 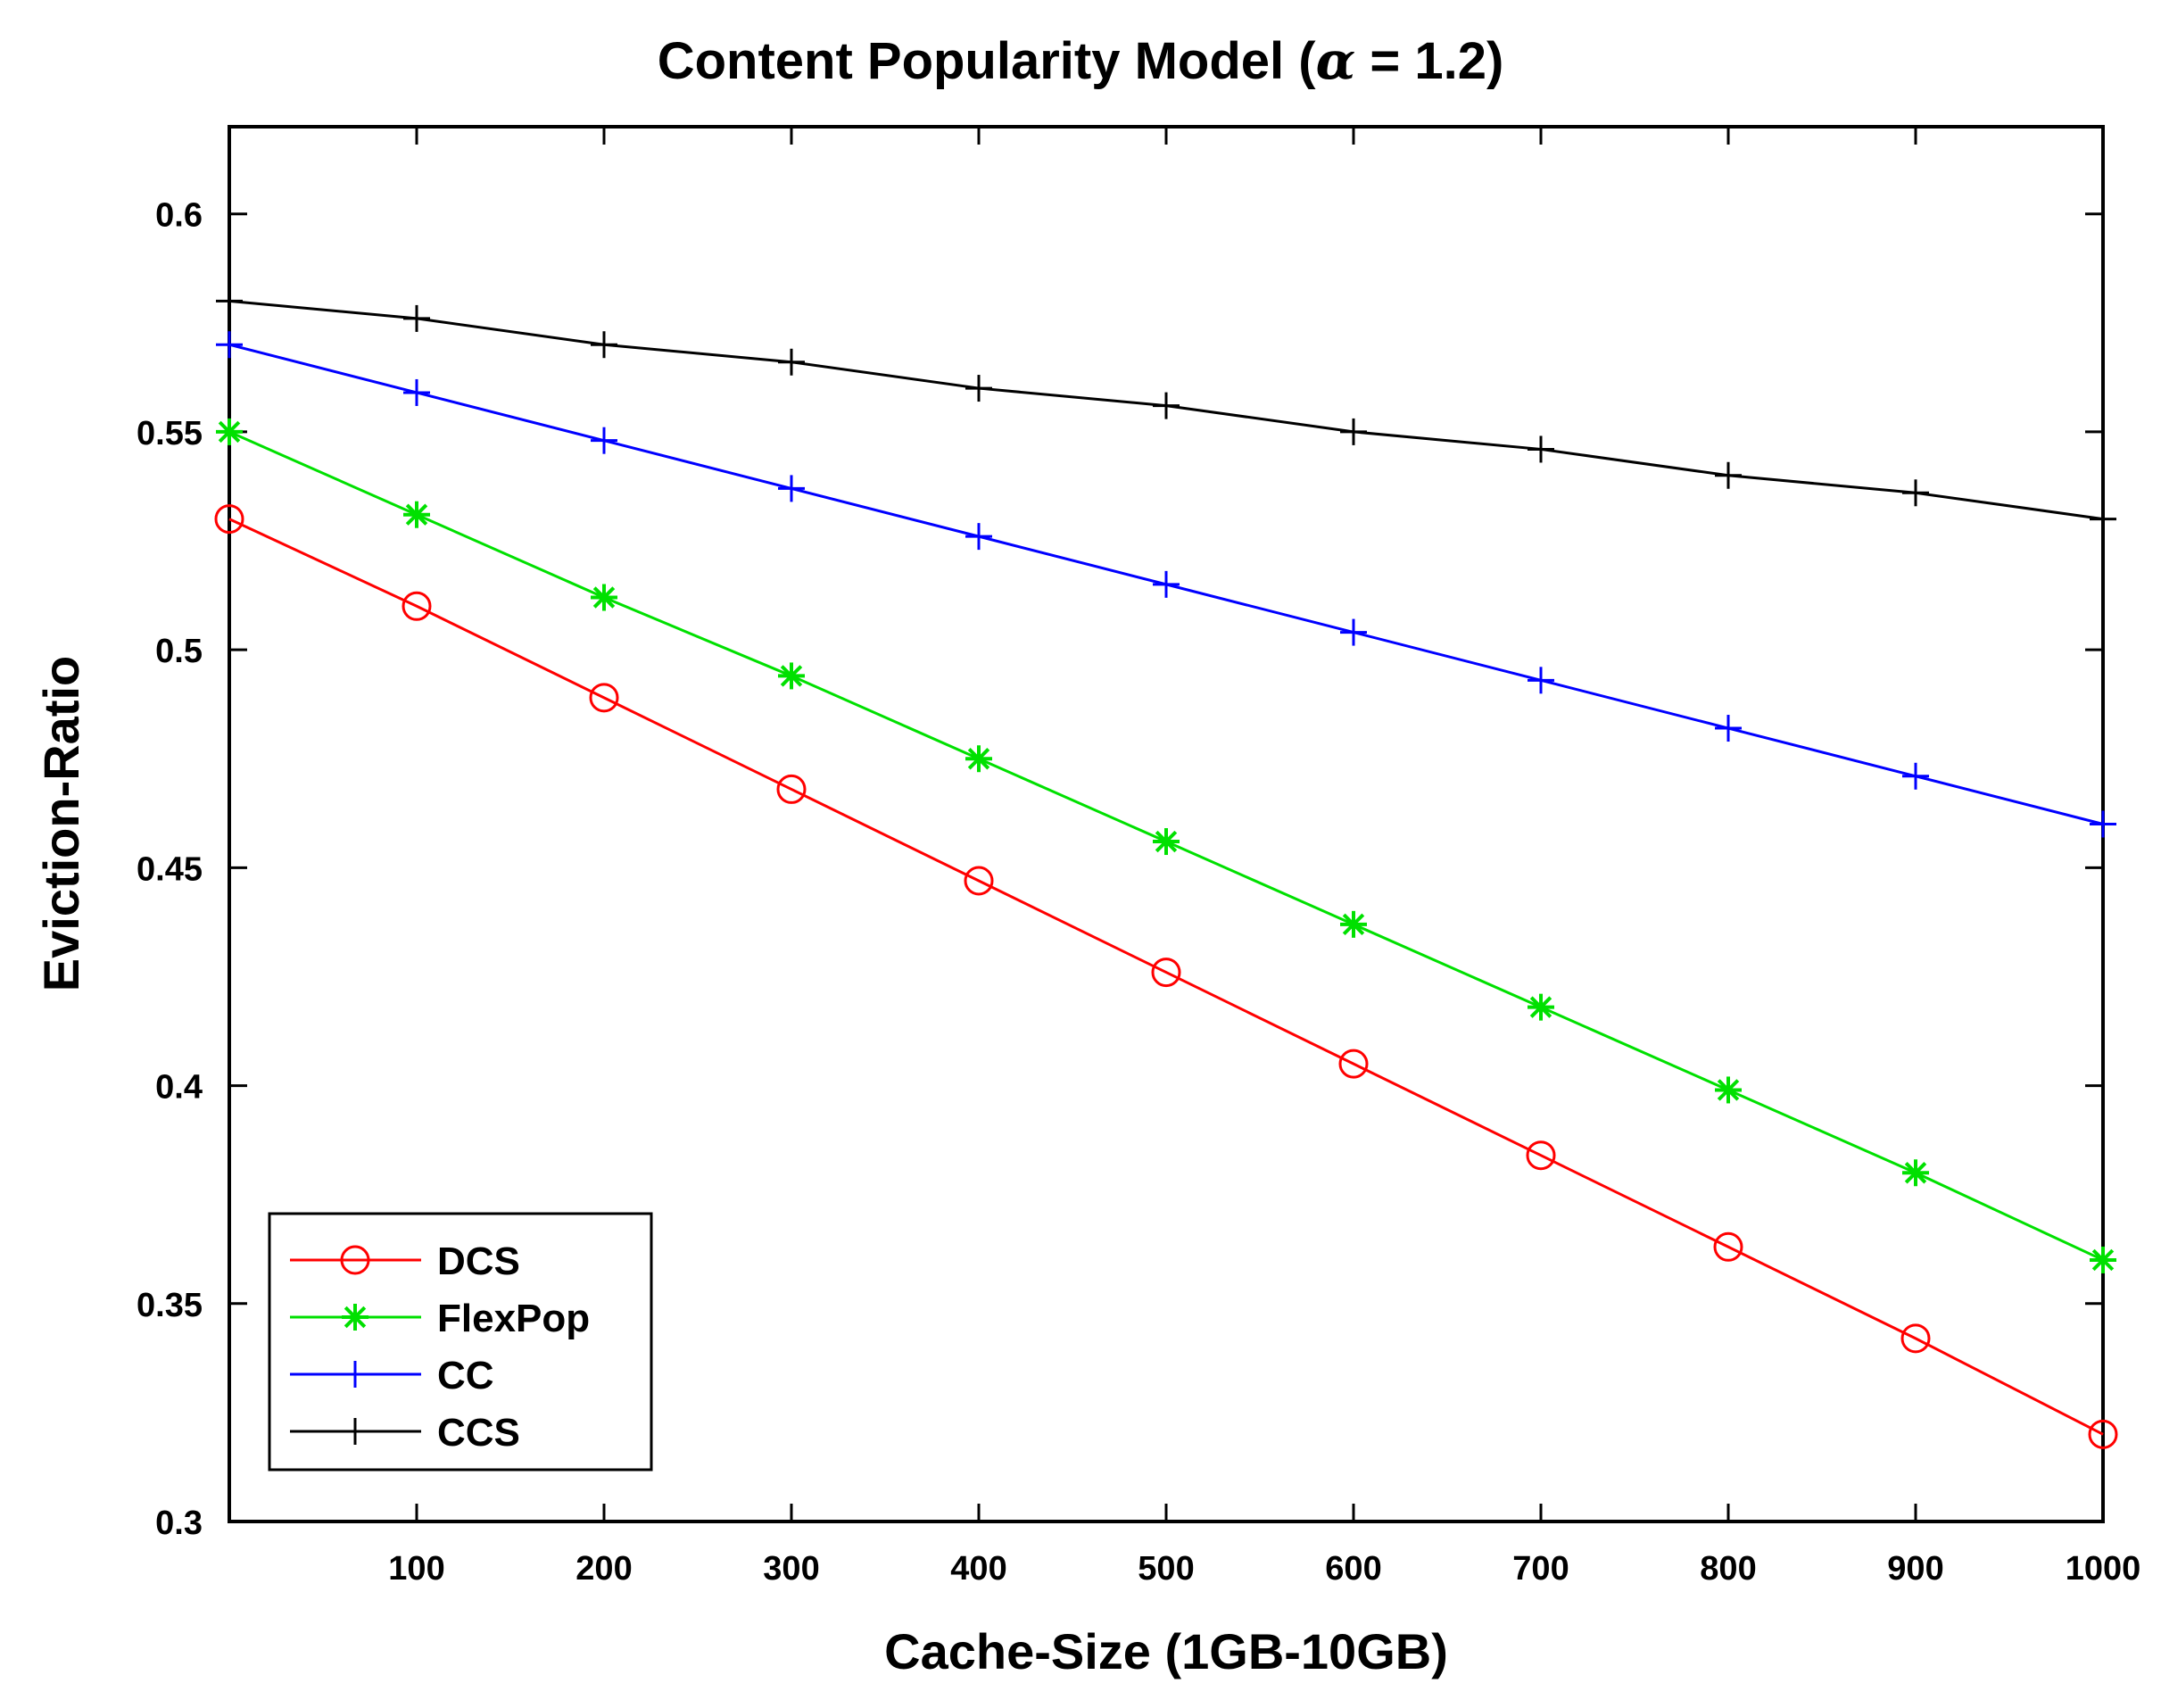 I want to click on x-tick-label: 200, so click(x=603, y=1569).